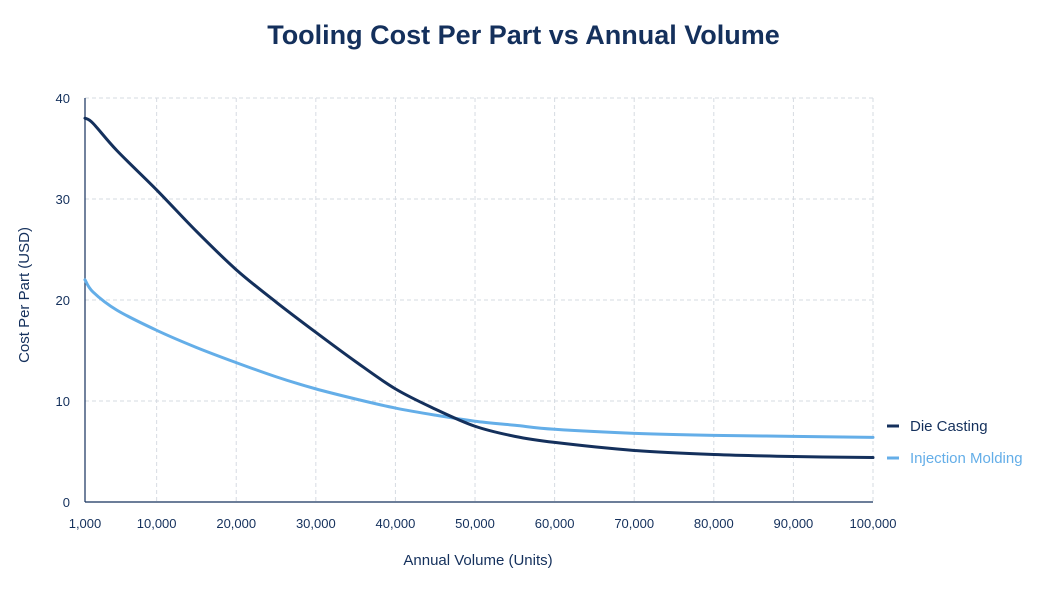 This screenshot has height=591, width=1047. Describe the element at coordinates (63, 300) in the screenshot. I see `y-tick-label: 20` at that location.